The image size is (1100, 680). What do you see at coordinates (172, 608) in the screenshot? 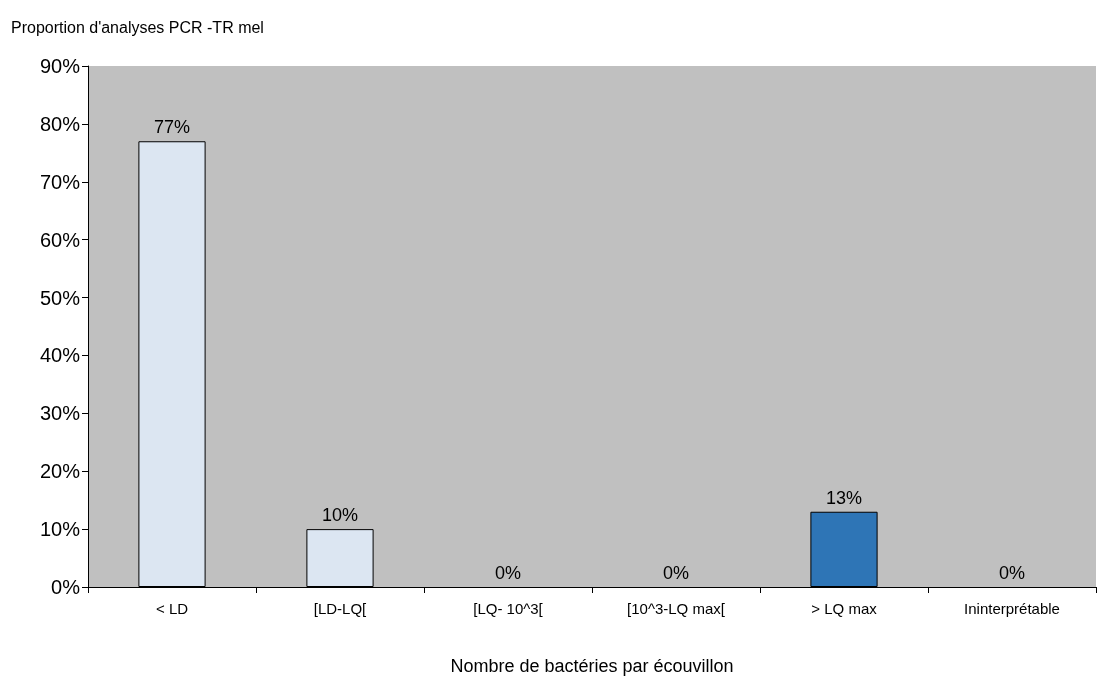
I see `x-tick-label: < LD` at bounding box center [172, 608].